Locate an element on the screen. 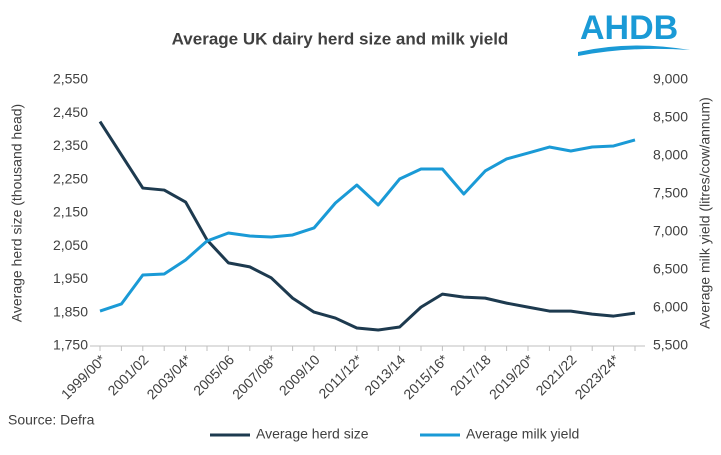  y2-tick-label: 7,000 is located at coordinates (670, 231).